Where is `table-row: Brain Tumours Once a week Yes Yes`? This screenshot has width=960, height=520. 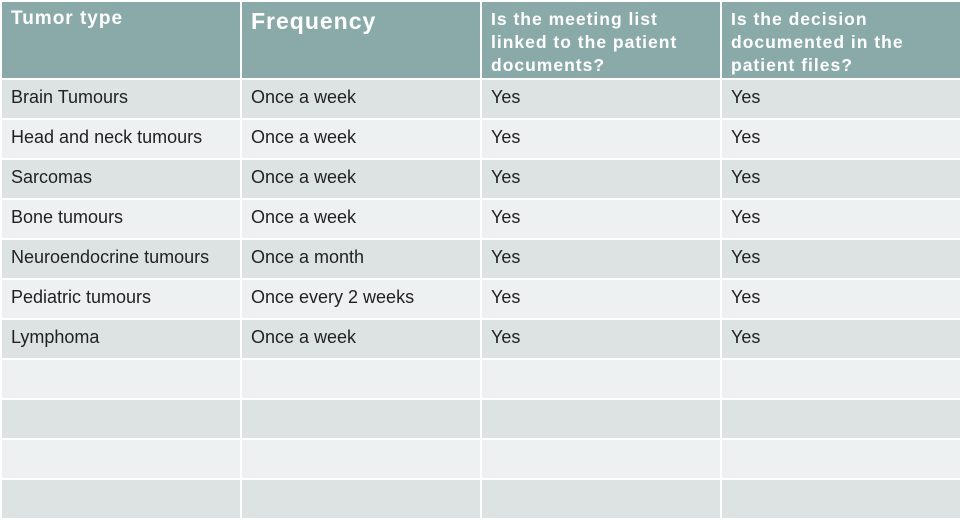 table-row: Brain Tumours Once a week Yes Yes is located at coordinates (480, 99).